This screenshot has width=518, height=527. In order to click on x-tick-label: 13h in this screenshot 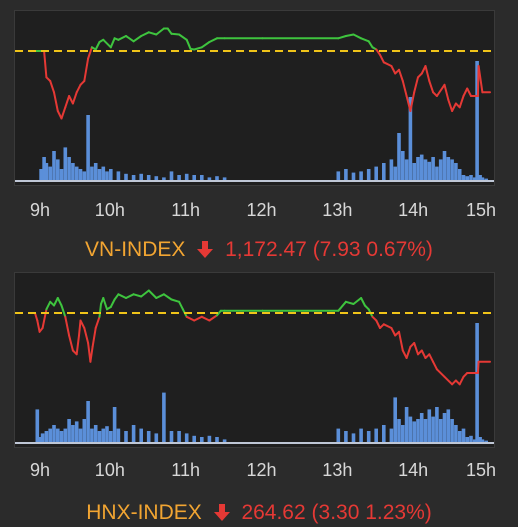, I will do `click(337, 210)`.